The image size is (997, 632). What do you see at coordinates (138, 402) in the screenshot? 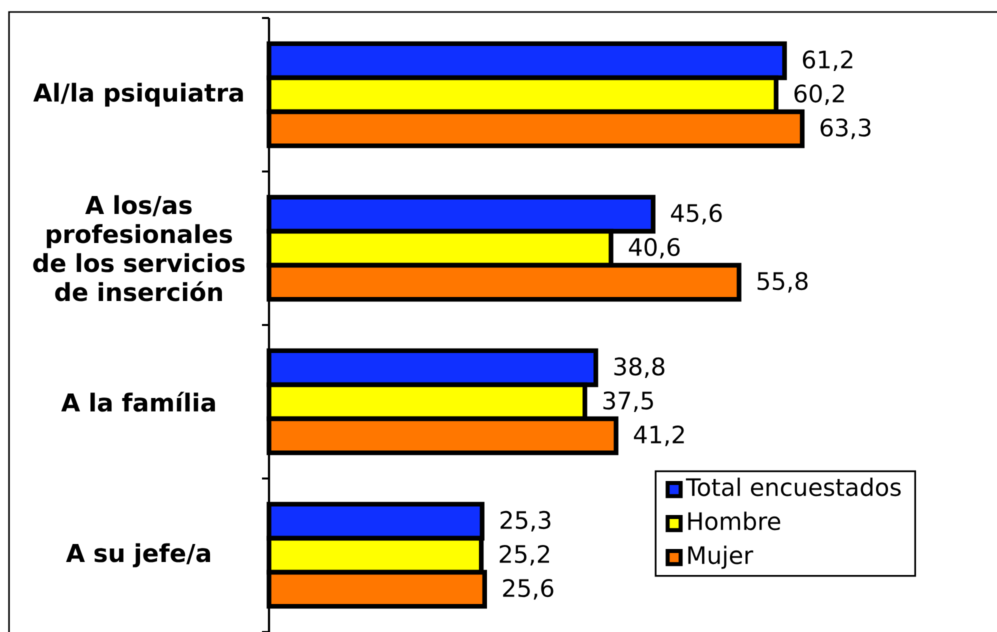
I see `y-tick-label: A la família` at bounding box center [138, 402].